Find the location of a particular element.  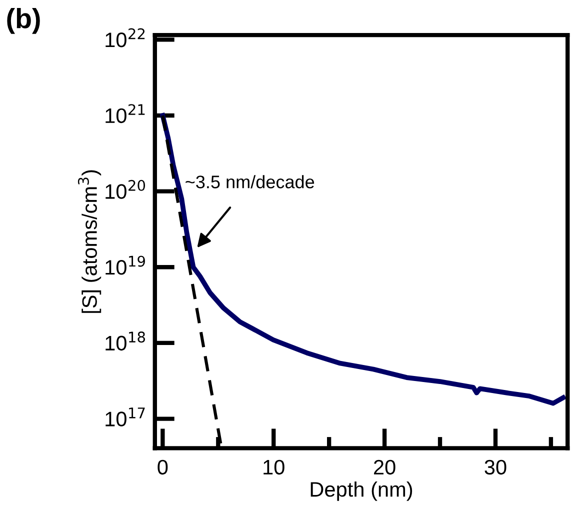

x-tick-label: 20 is located at coordinates (385, 467).